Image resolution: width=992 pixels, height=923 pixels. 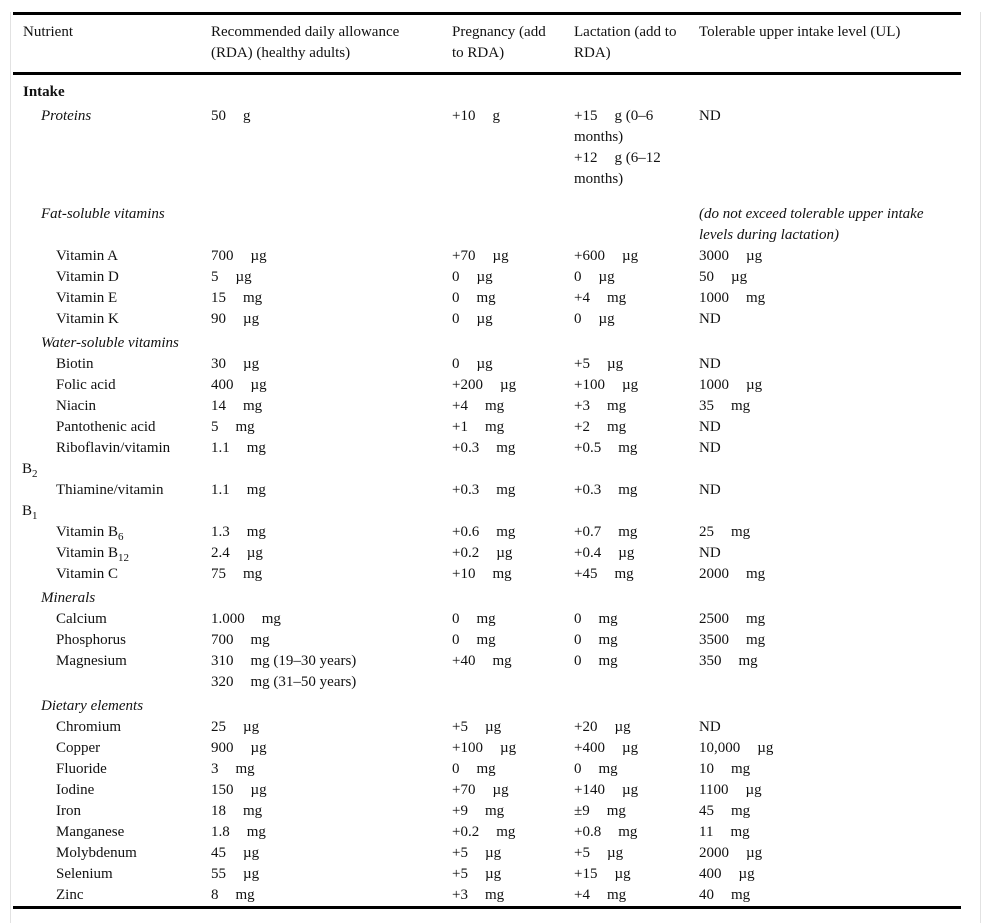 I want to click on amount: 400, so click(x=710, y=874).